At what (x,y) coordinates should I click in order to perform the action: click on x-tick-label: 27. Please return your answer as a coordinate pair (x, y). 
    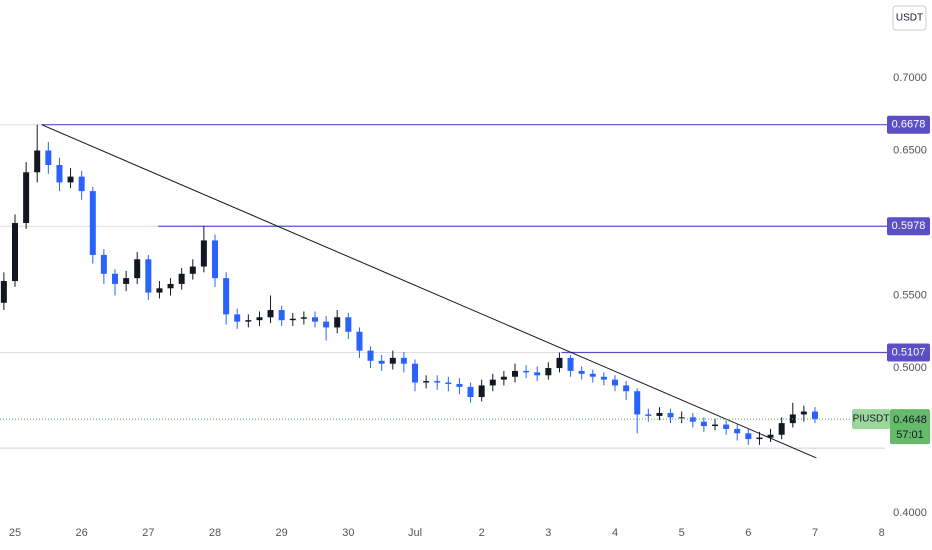
    Looking at the image, I should click on (148, 533).